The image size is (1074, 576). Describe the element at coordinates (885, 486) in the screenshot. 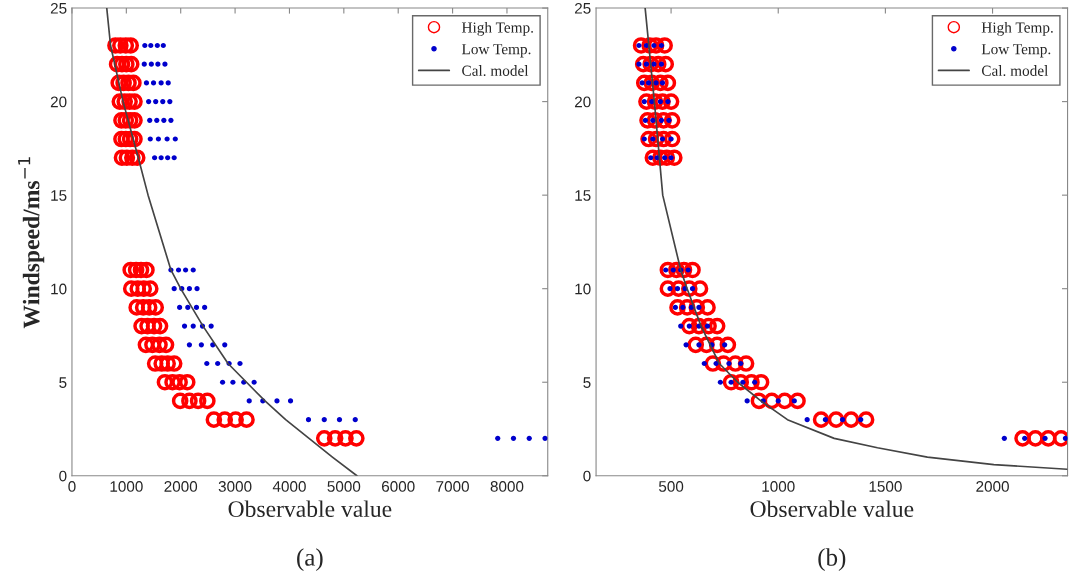

I see `x-tick-label: 1500` at that location.